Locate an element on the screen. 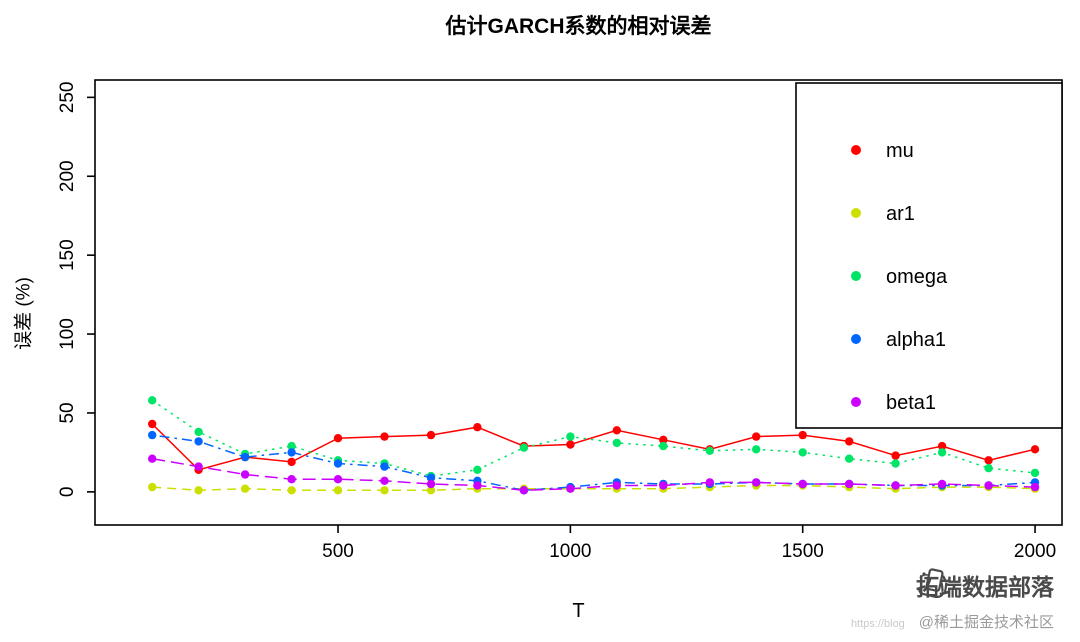  series-line-ar1 is located at coordinates (594, 488).